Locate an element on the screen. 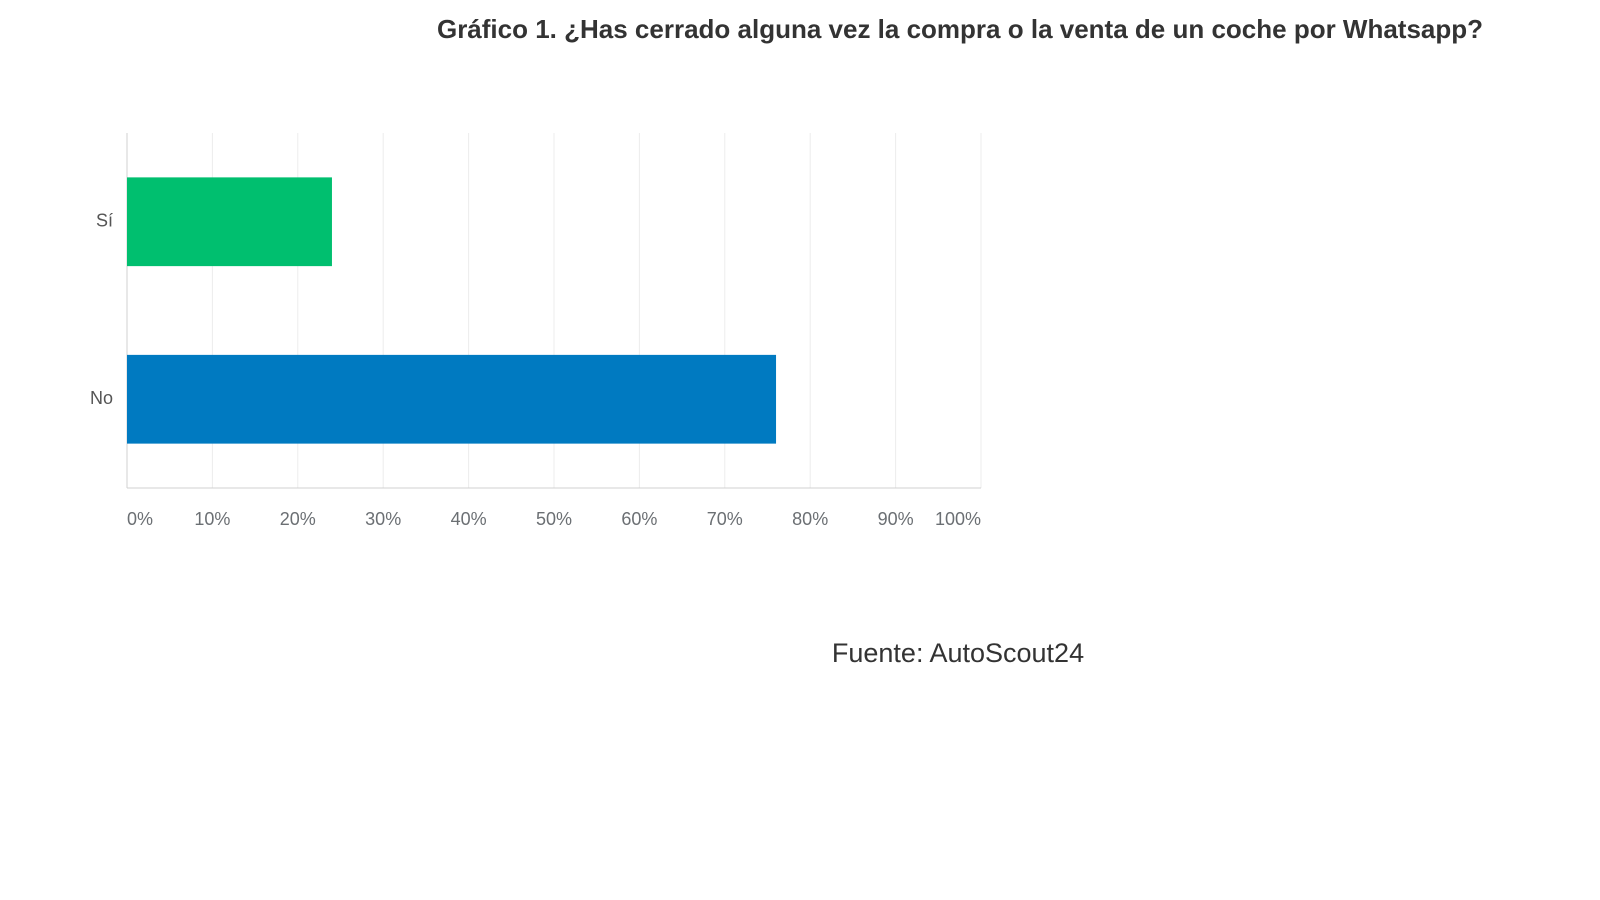 The width and height of the screenshot is (1600, 900). x-tick-label: 70% is located at coordinates (725, 519).